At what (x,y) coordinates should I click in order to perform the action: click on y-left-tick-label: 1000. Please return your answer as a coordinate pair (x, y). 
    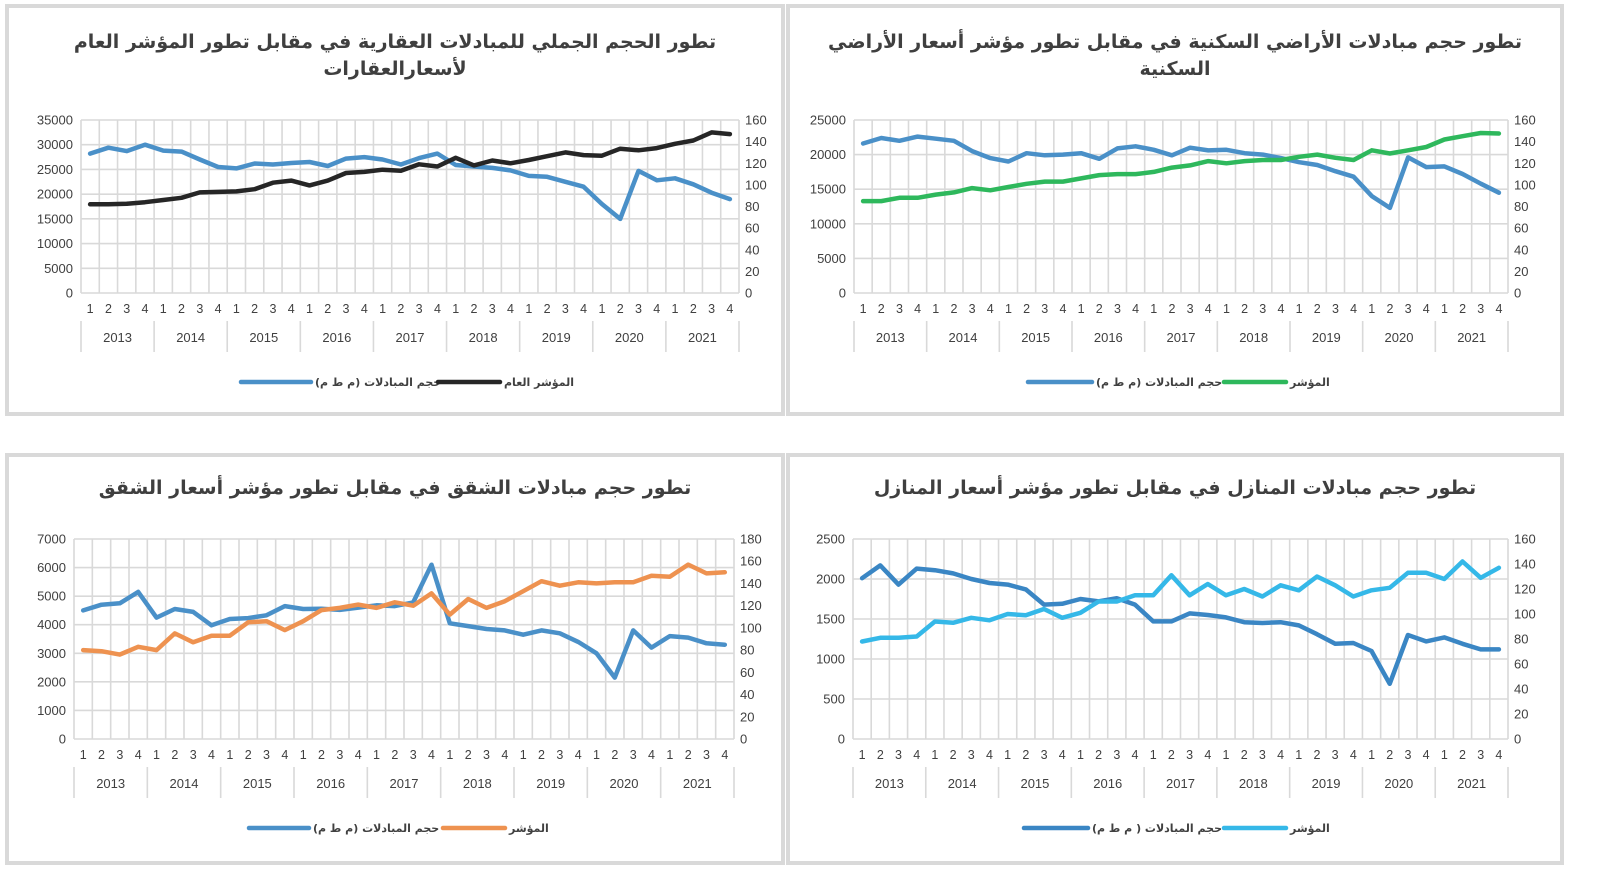
    Looking at the image, I should click on (51, 710).